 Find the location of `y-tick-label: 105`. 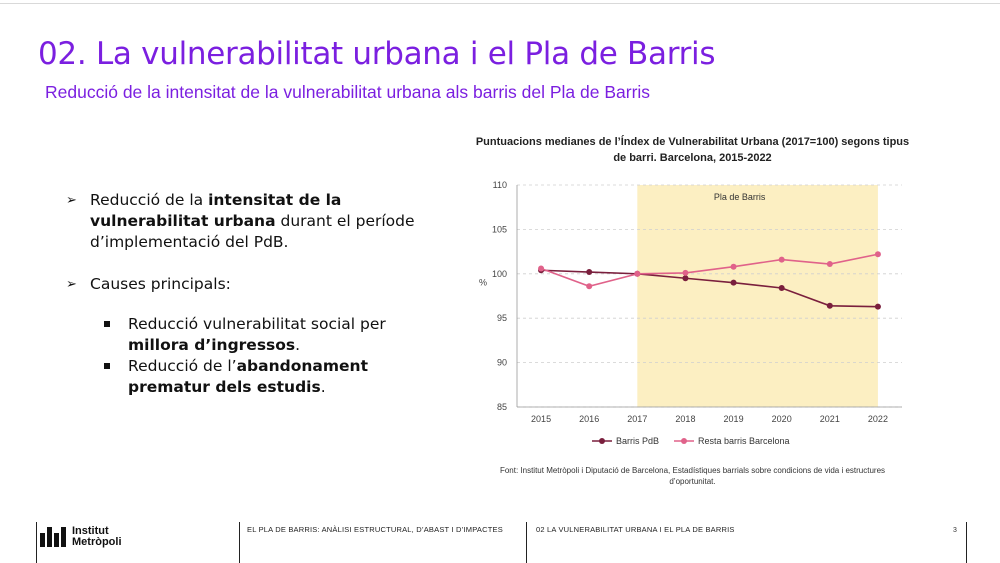

y-tick-label: 105 is located at coordinates (499, 229).